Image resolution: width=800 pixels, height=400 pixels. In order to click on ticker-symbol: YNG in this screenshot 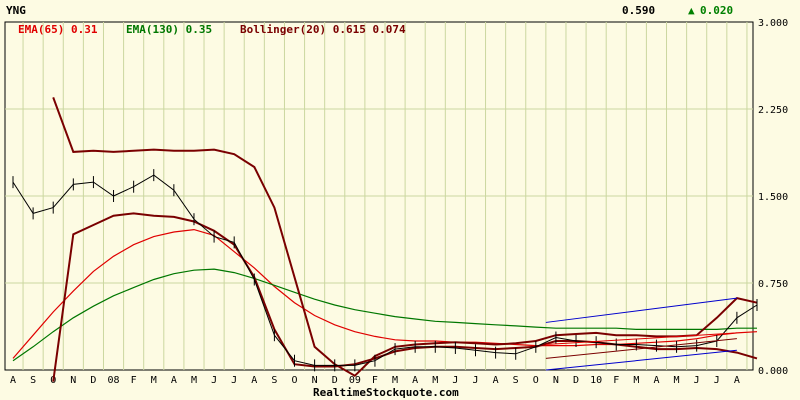, I will do `click(16, 10)`.